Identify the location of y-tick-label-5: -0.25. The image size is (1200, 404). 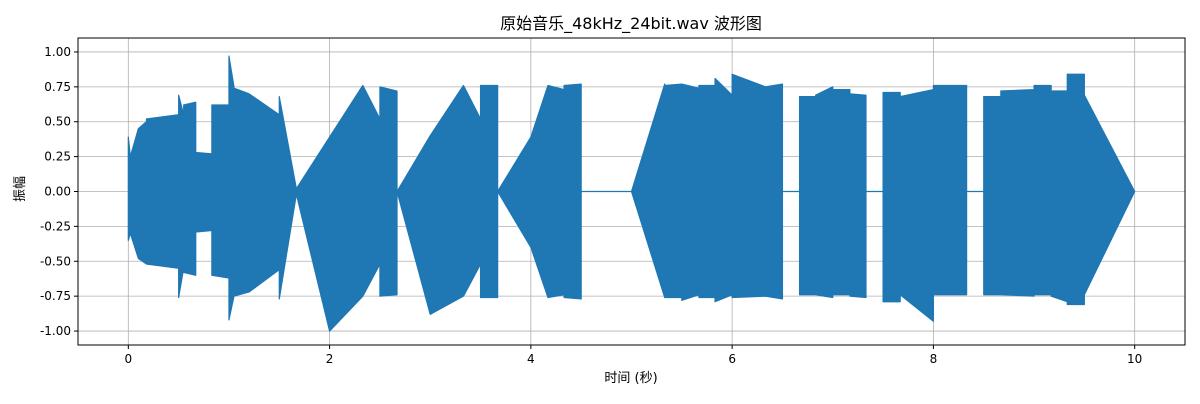
(55, 226).